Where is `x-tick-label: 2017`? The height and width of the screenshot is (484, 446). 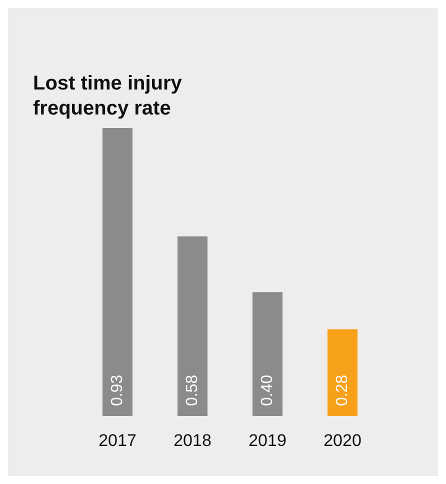 x-tick-label: 2017 is located at coordinates (117, 440).